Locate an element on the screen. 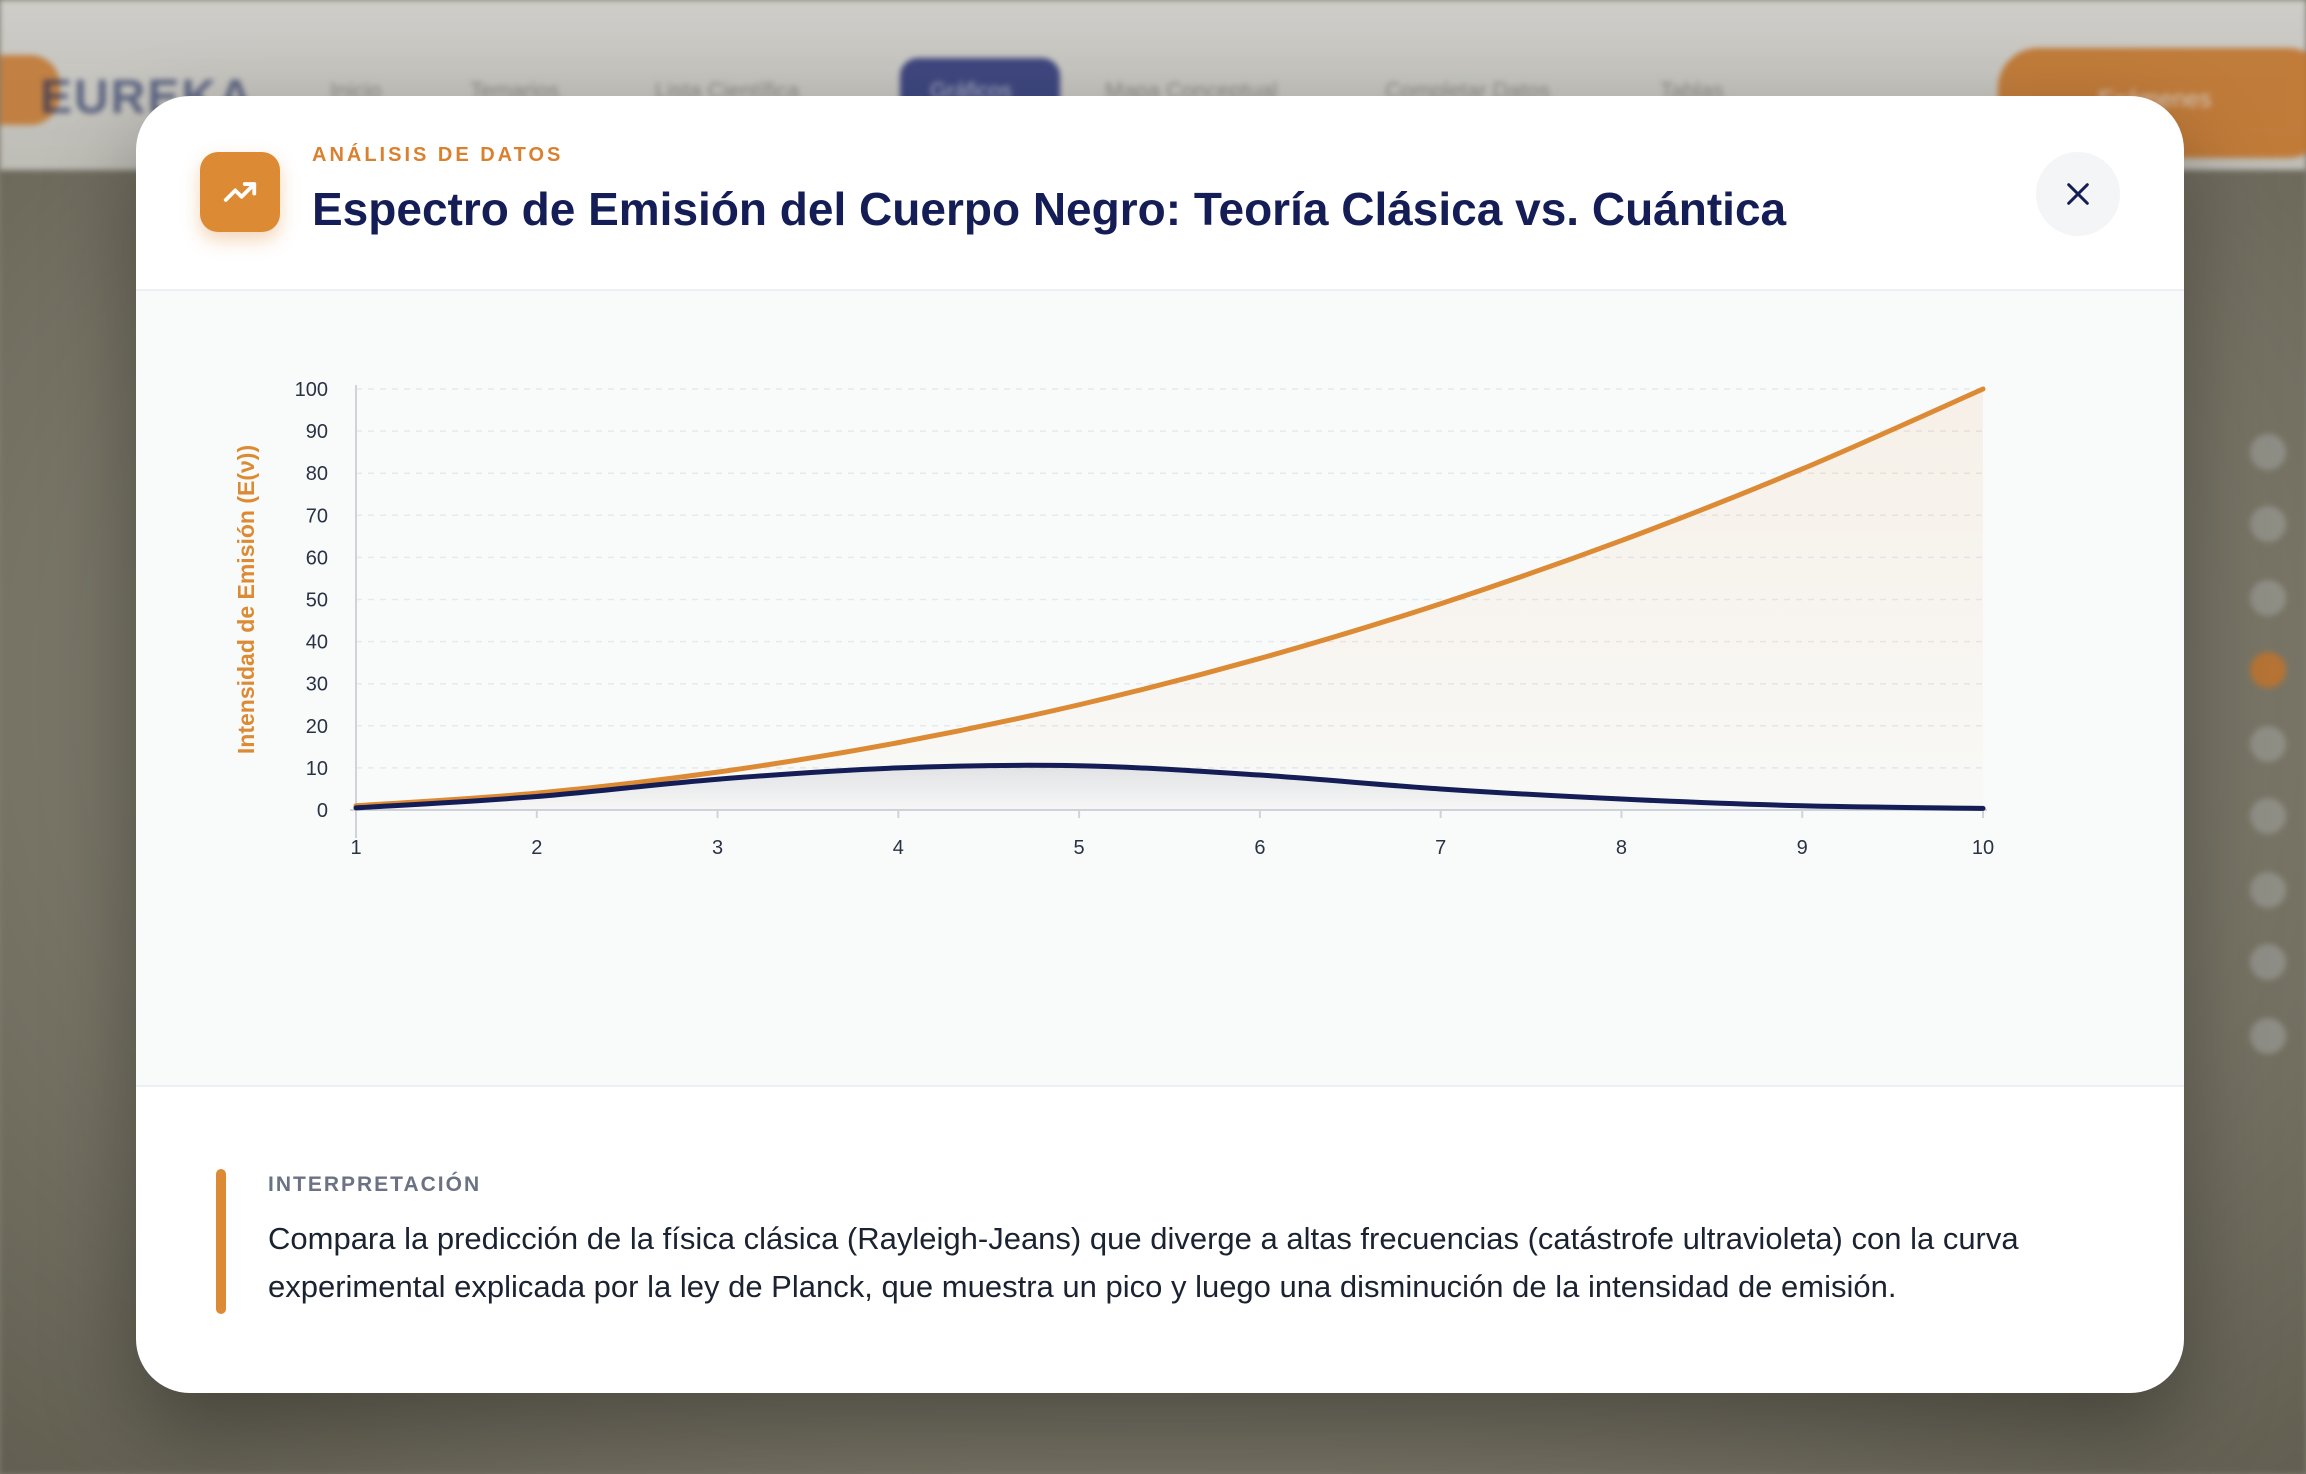 This screenshot has height=1474, width=2306. trending-up-icon is located at coordinates (240, 192).